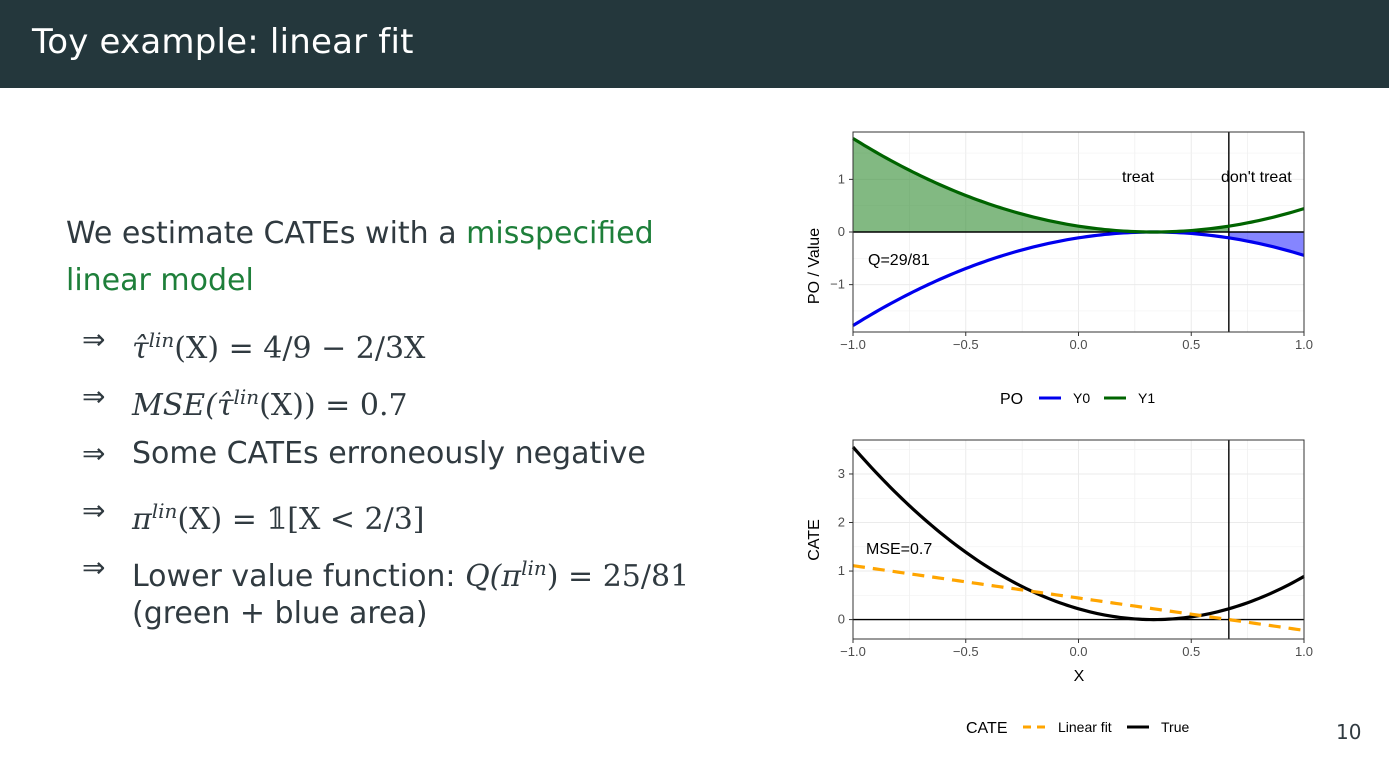  Describe the element at coordinates (1078, 533) in the screenshot. I see `series-true` at that location.